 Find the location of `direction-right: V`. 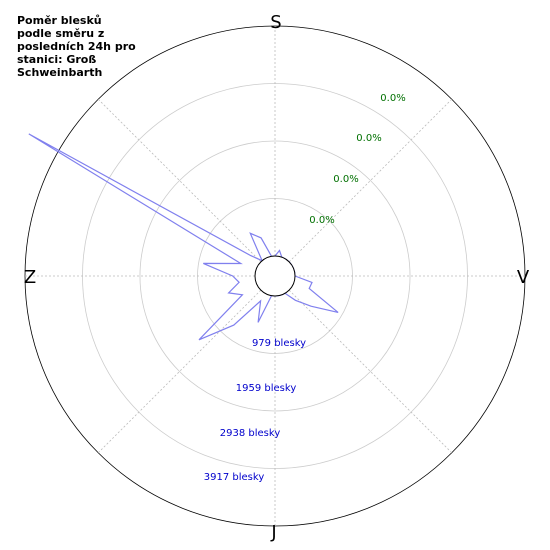

direction-right: V is located at coordinates (523, 277).